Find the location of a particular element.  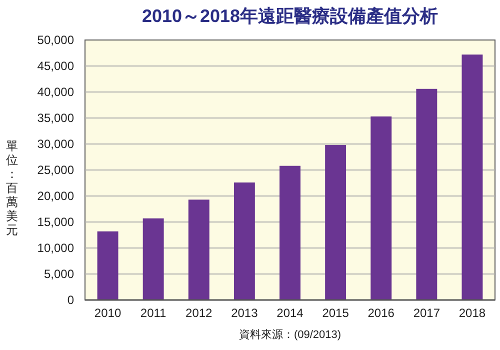

y-tick-label: 10,000 is located at coordinates (55, 248).